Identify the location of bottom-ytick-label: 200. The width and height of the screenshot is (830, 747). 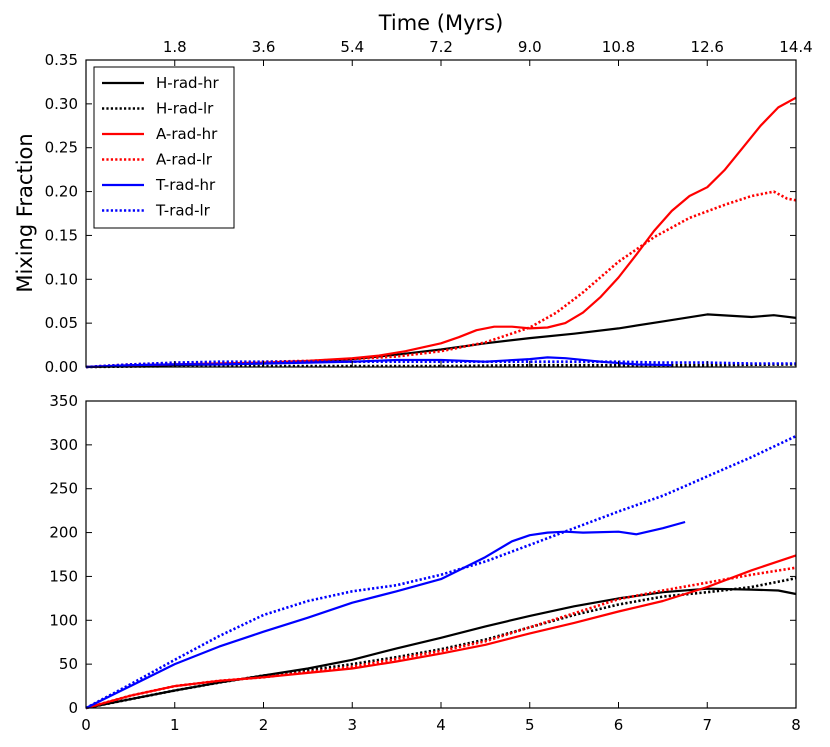
(63, 533).